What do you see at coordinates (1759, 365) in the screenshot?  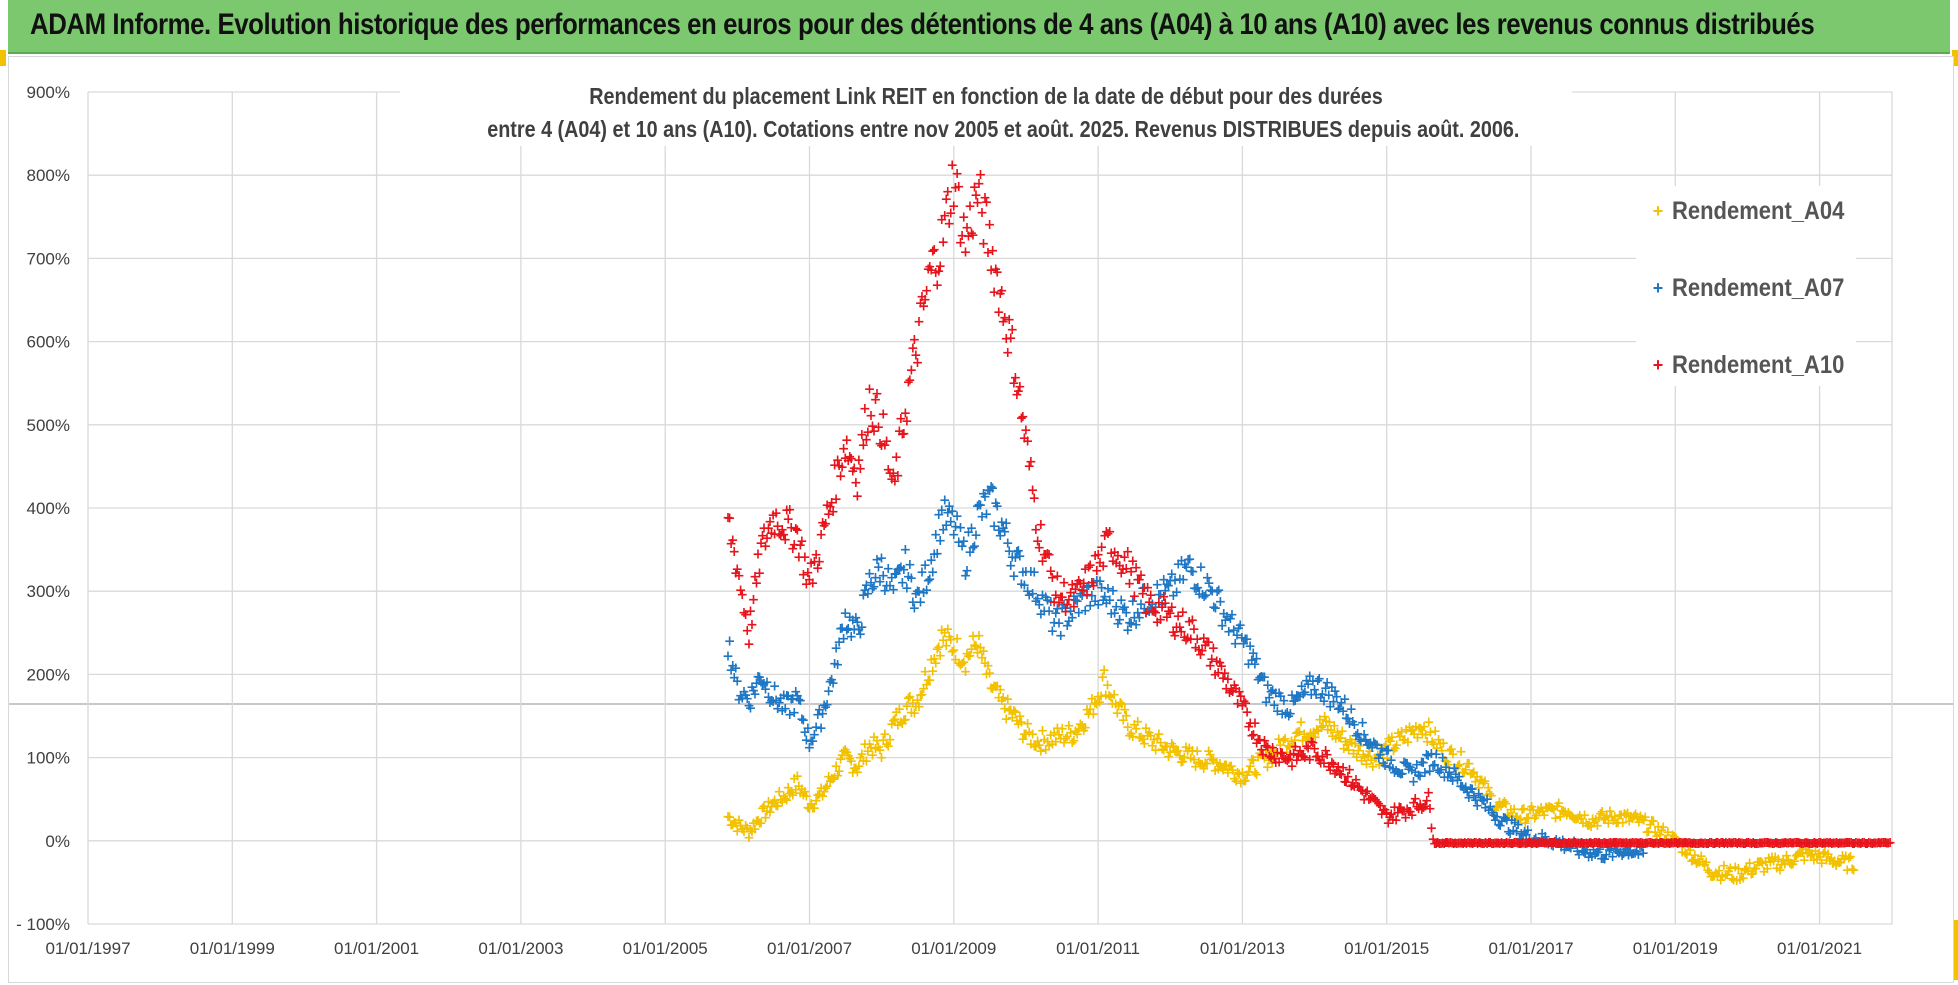 I see `legend-item-a10: + Rendement_A10` at bounding box center [1759, 365].